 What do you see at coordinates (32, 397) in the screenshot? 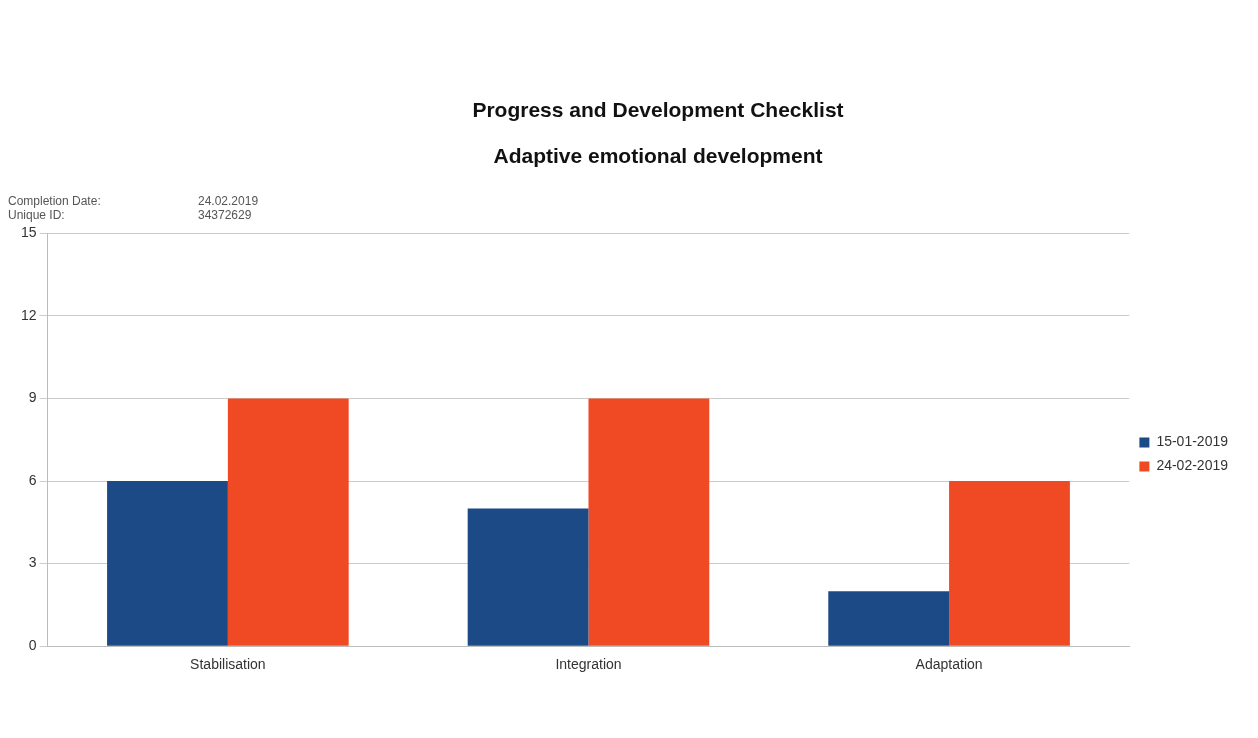
I see `y-tick-label: 9` at bounding box center [32, 397].